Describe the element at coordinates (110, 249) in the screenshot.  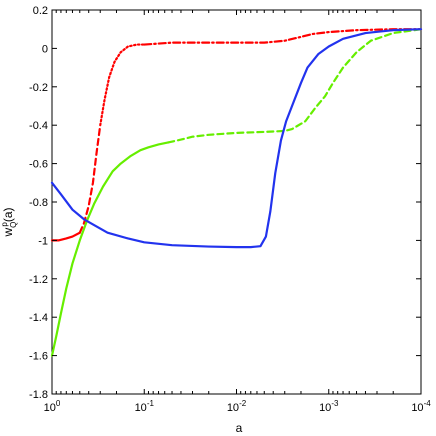
I see `series-2-line-solid` at that location.